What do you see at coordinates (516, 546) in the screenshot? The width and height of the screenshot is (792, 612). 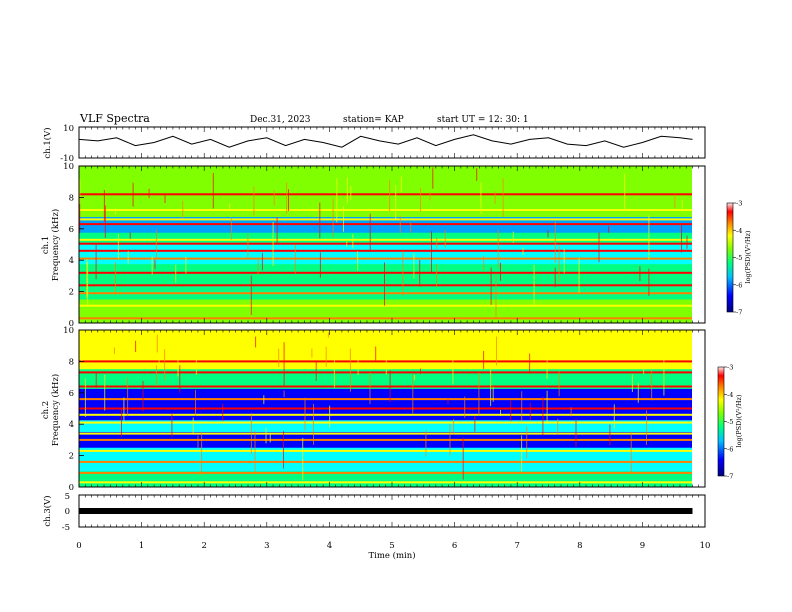 I see `time-tick-label: 7` at bounding box center [516, 546].